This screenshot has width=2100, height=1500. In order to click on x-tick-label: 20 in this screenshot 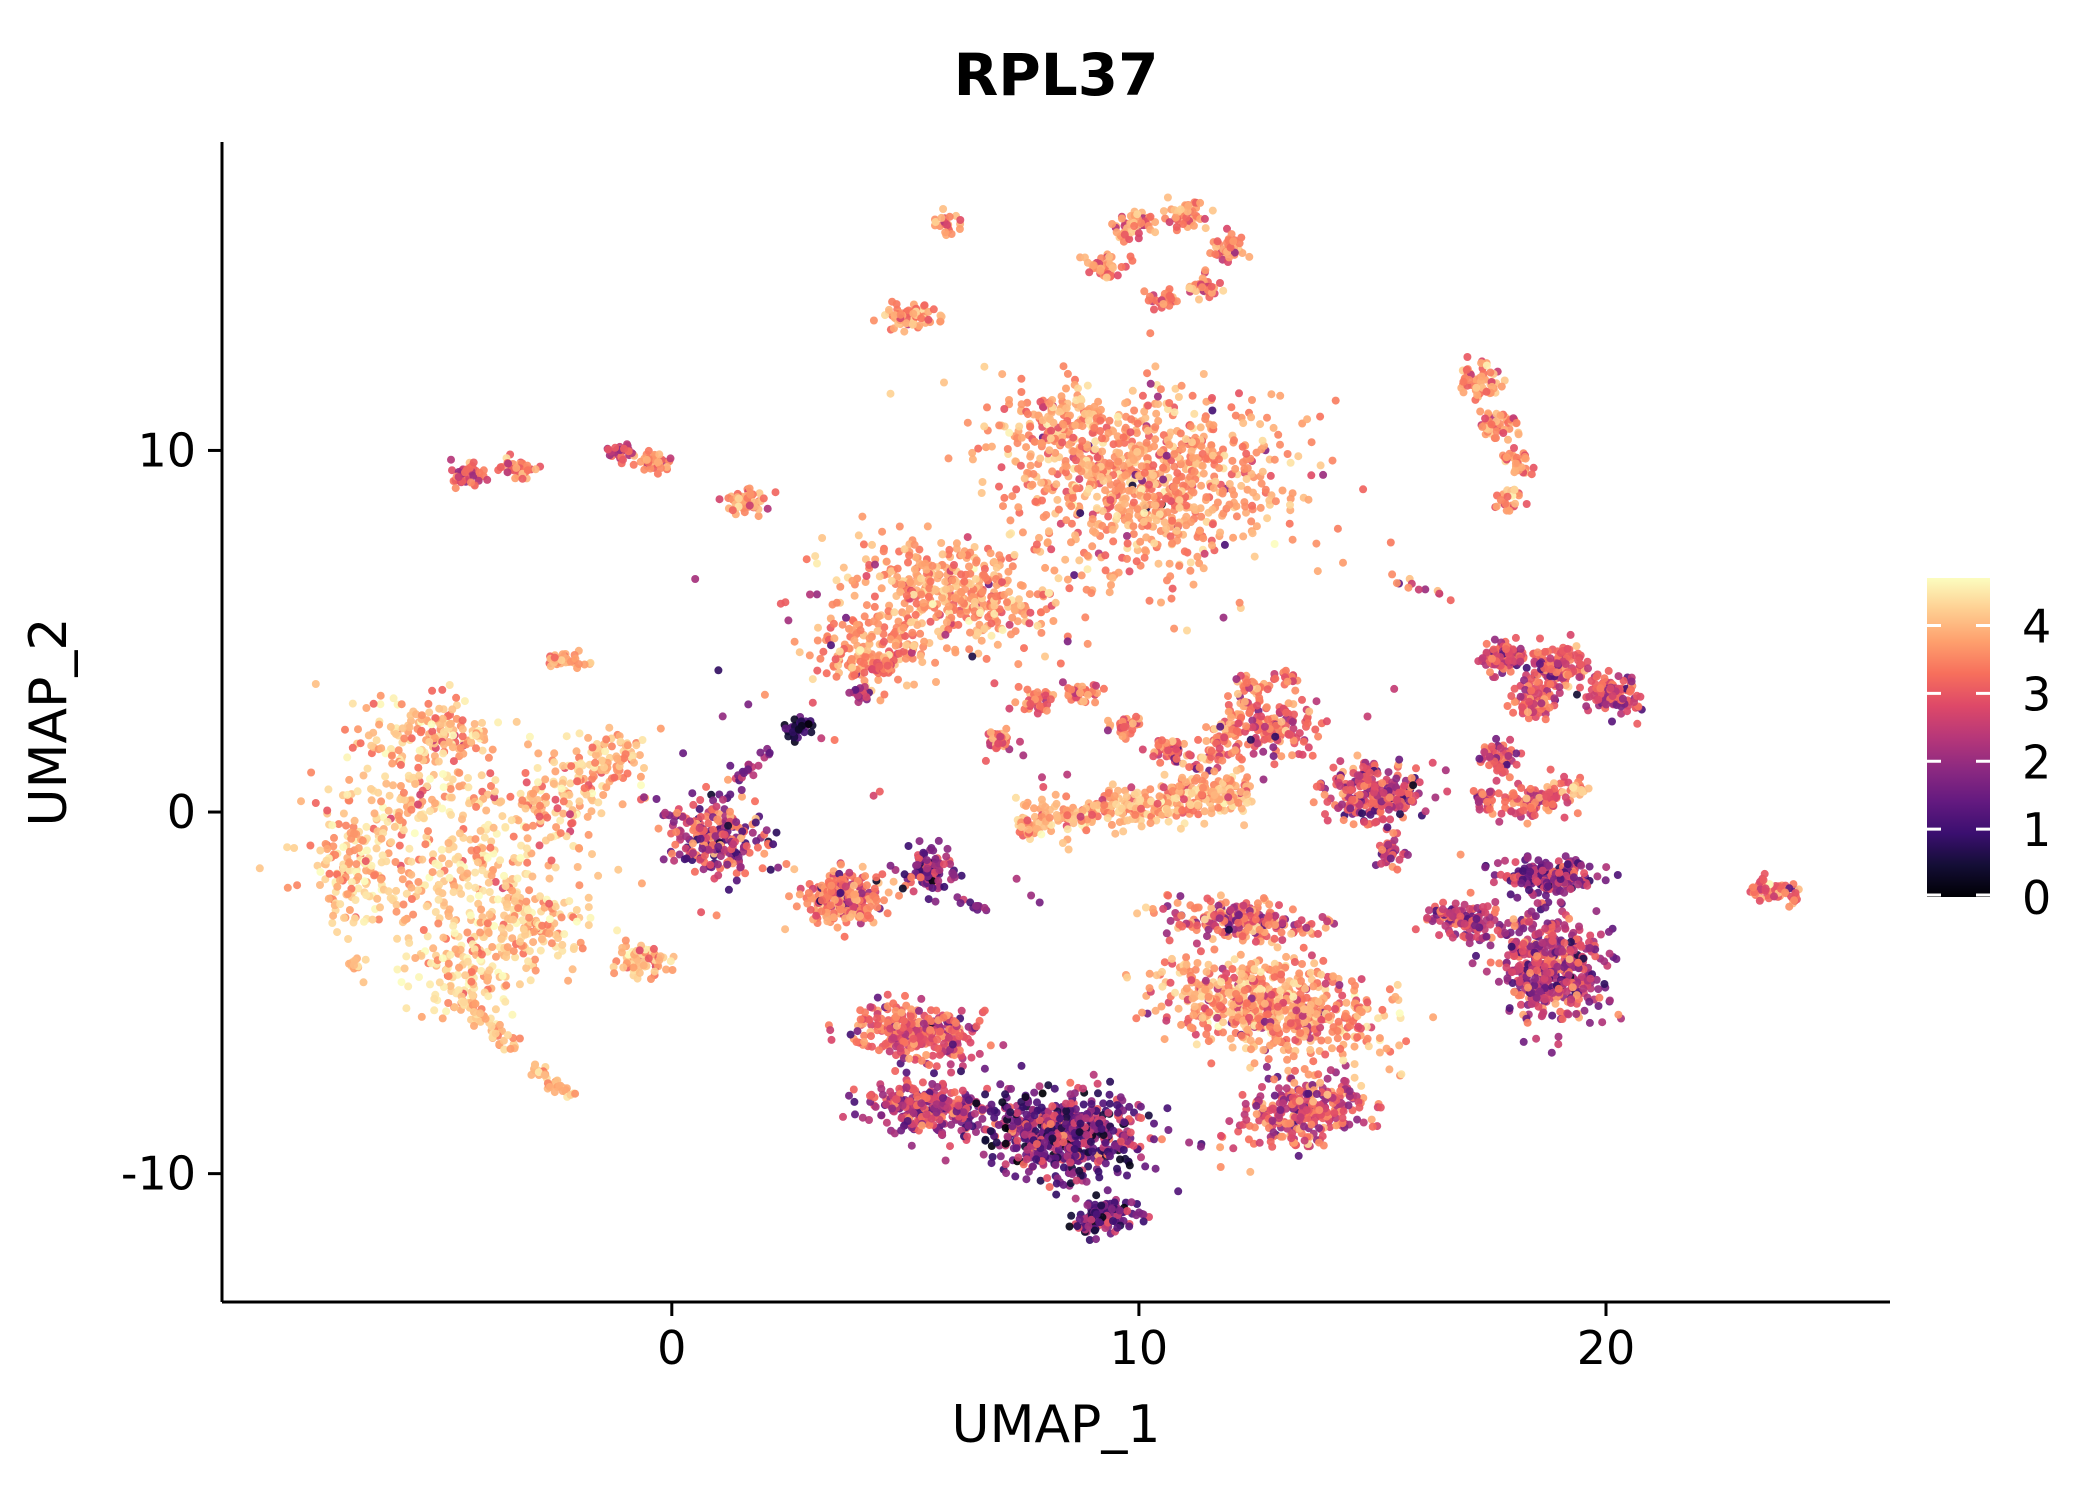, I will do `click(1606, 1348)`.